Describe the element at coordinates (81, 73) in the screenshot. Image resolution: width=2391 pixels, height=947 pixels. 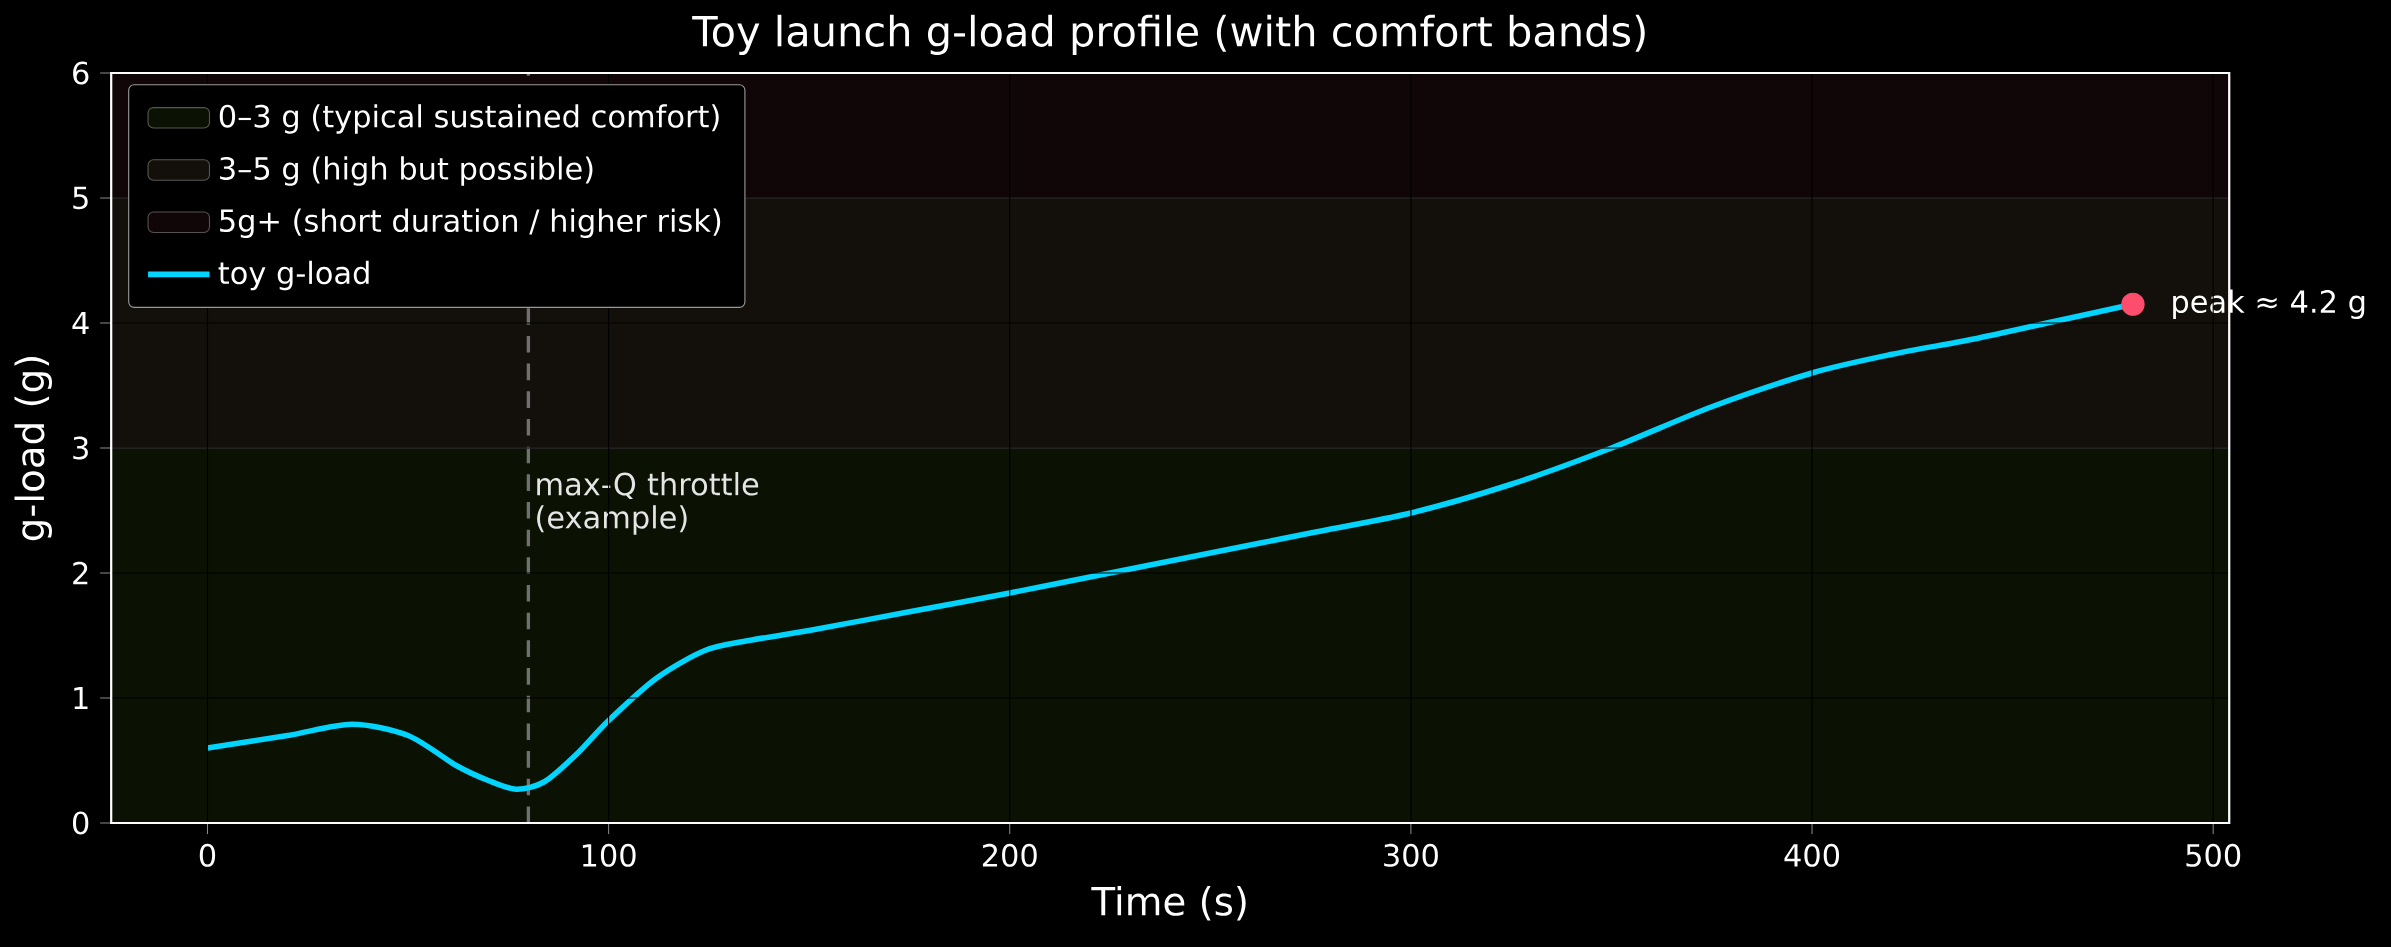
I see `y-tick-label: 6` at that location.